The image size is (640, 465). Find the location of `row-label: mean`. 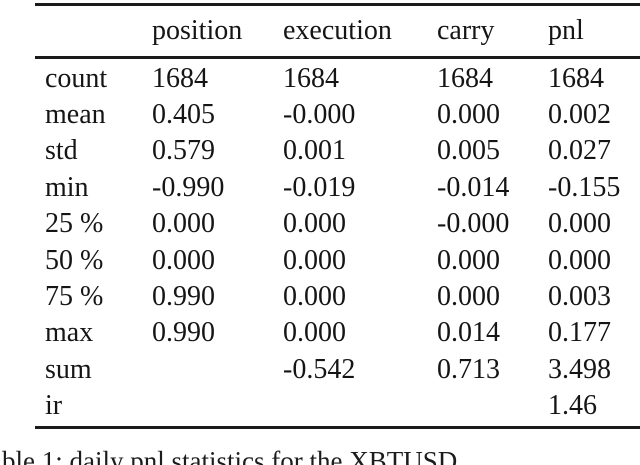

row-label: mean is located at coordinates (75, 115).